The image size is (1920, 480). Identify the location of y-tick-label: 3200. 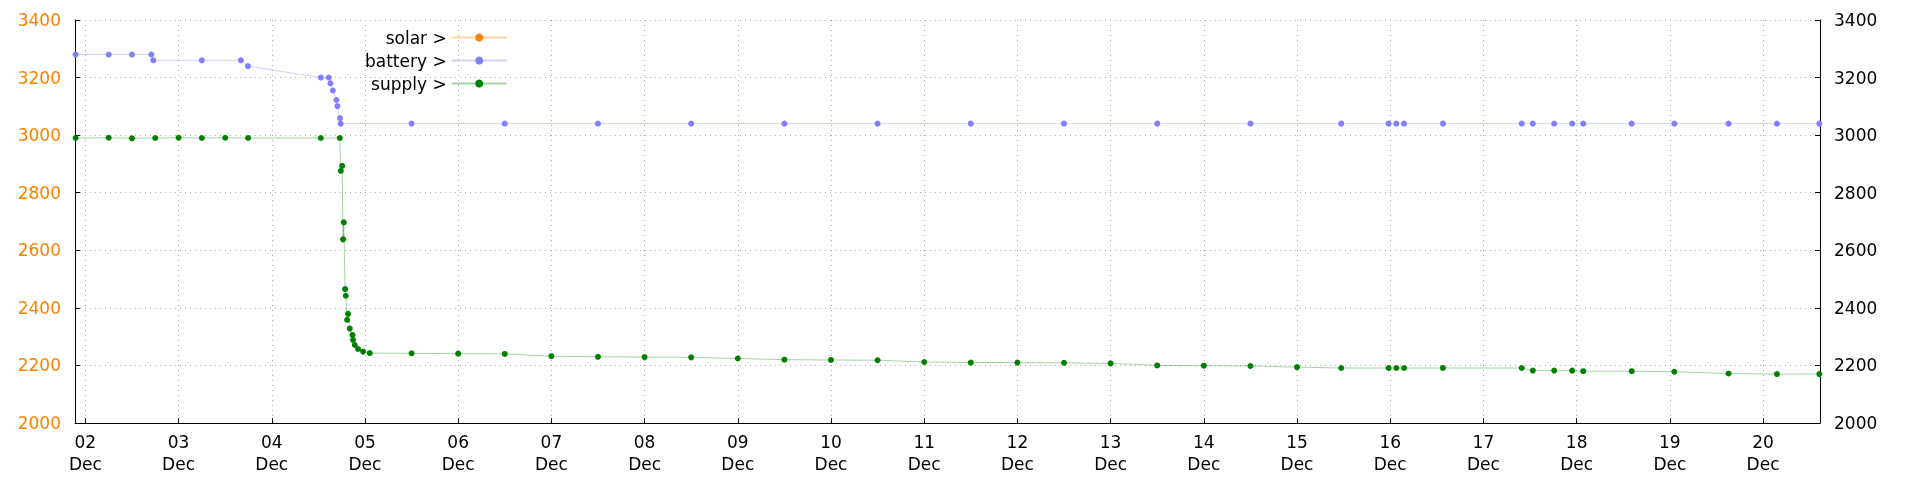
(39, 77).